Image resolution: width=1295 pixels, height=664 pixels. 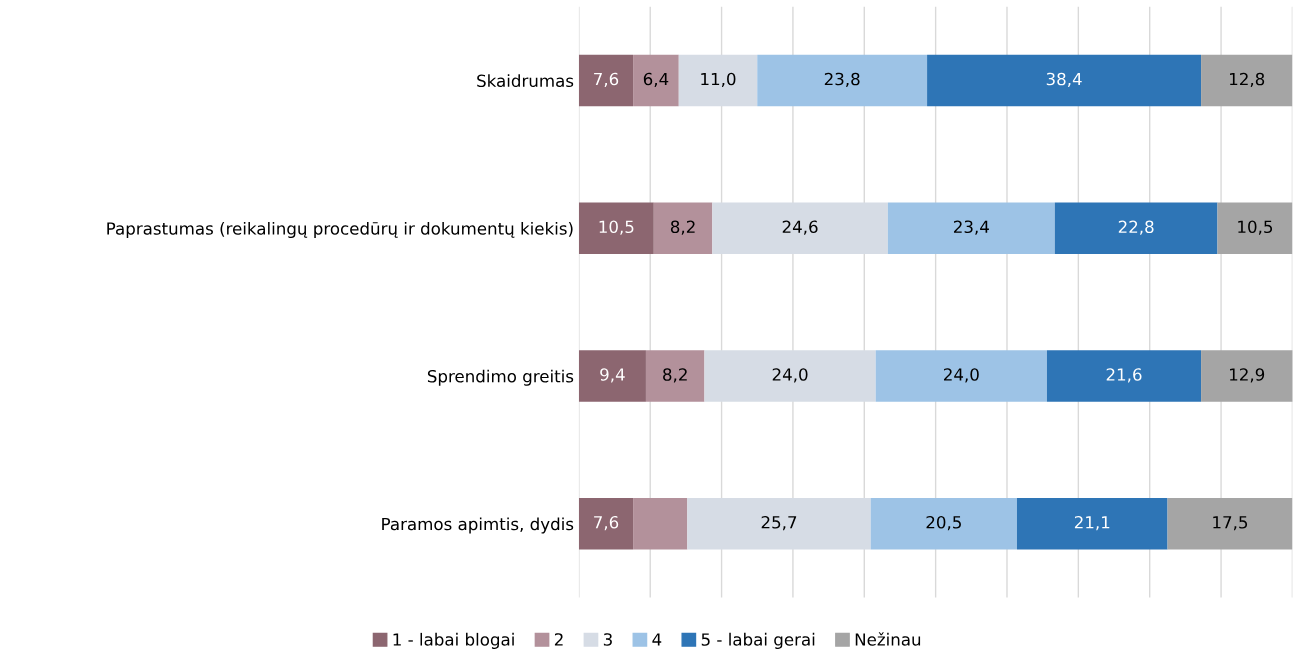 I want to click on data-label: 11,0, so click(x=718, y=80).